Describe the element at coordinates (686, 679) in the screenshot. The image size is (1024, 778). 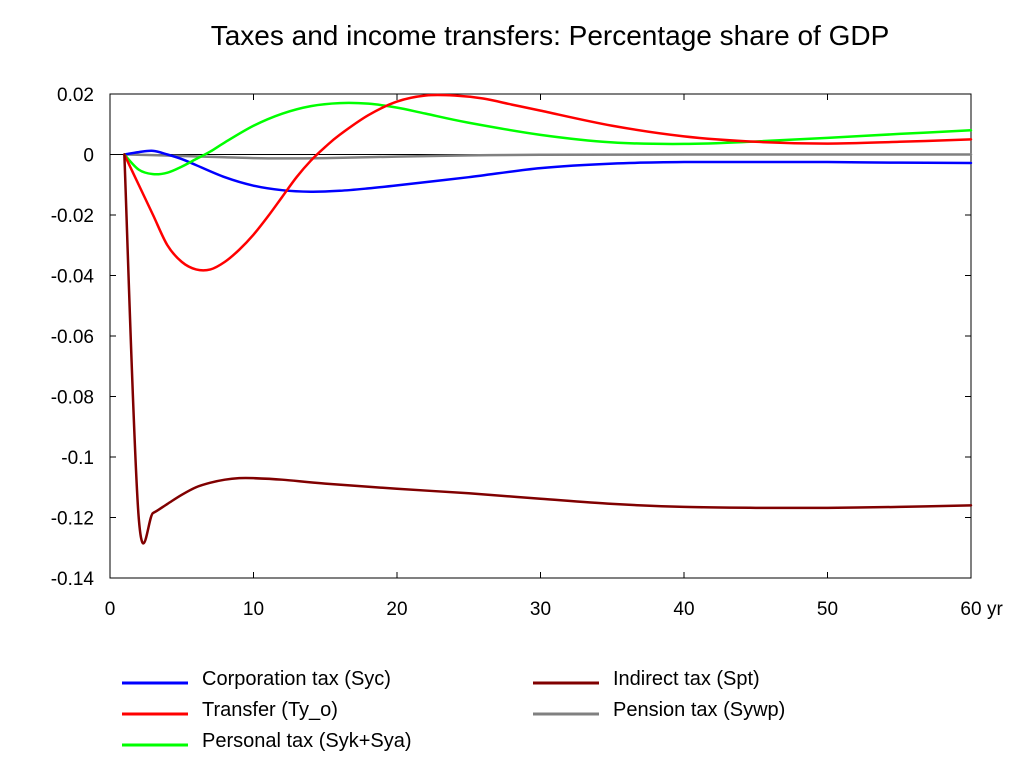
I see `legend-label: Indirect tax (Spt)` at that location.